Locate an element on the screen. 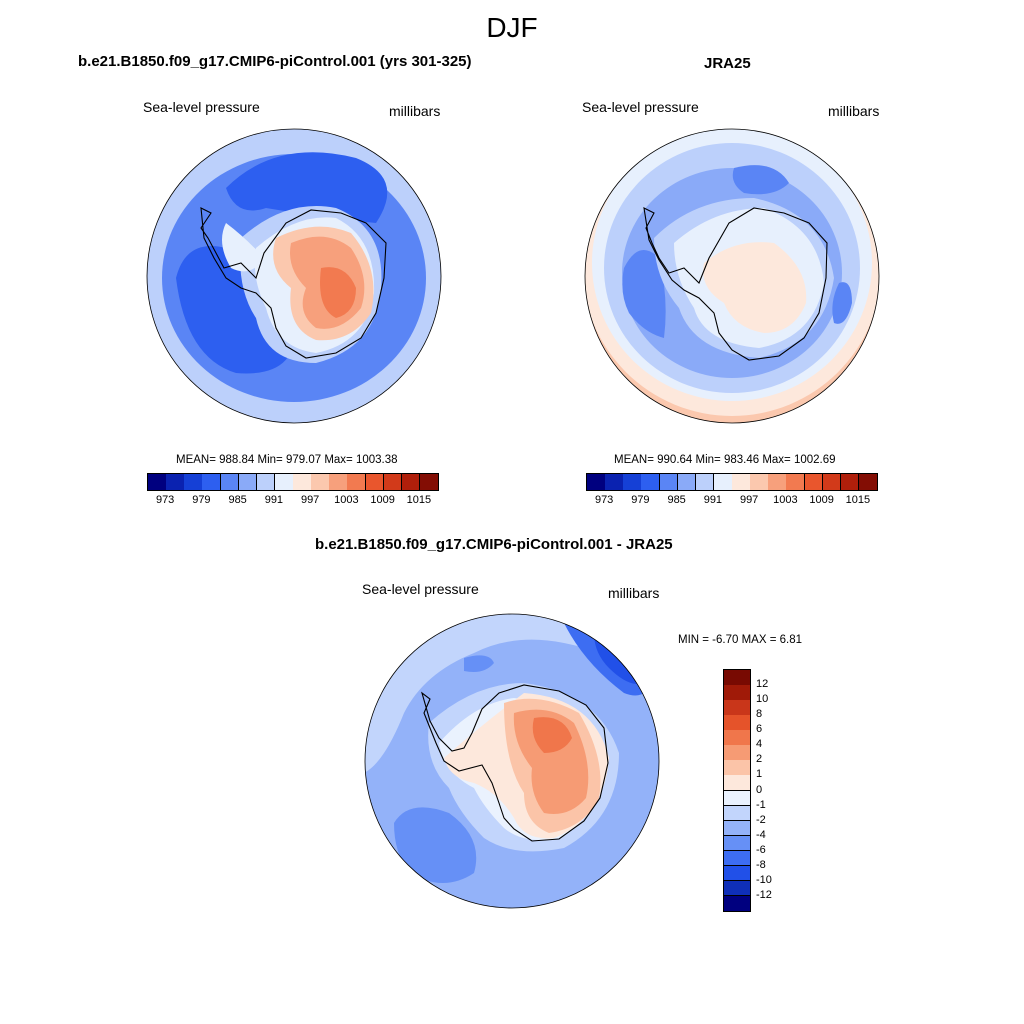 The image size is (1024, 1024). obs-colorbar is located at coordinates (732, 482).